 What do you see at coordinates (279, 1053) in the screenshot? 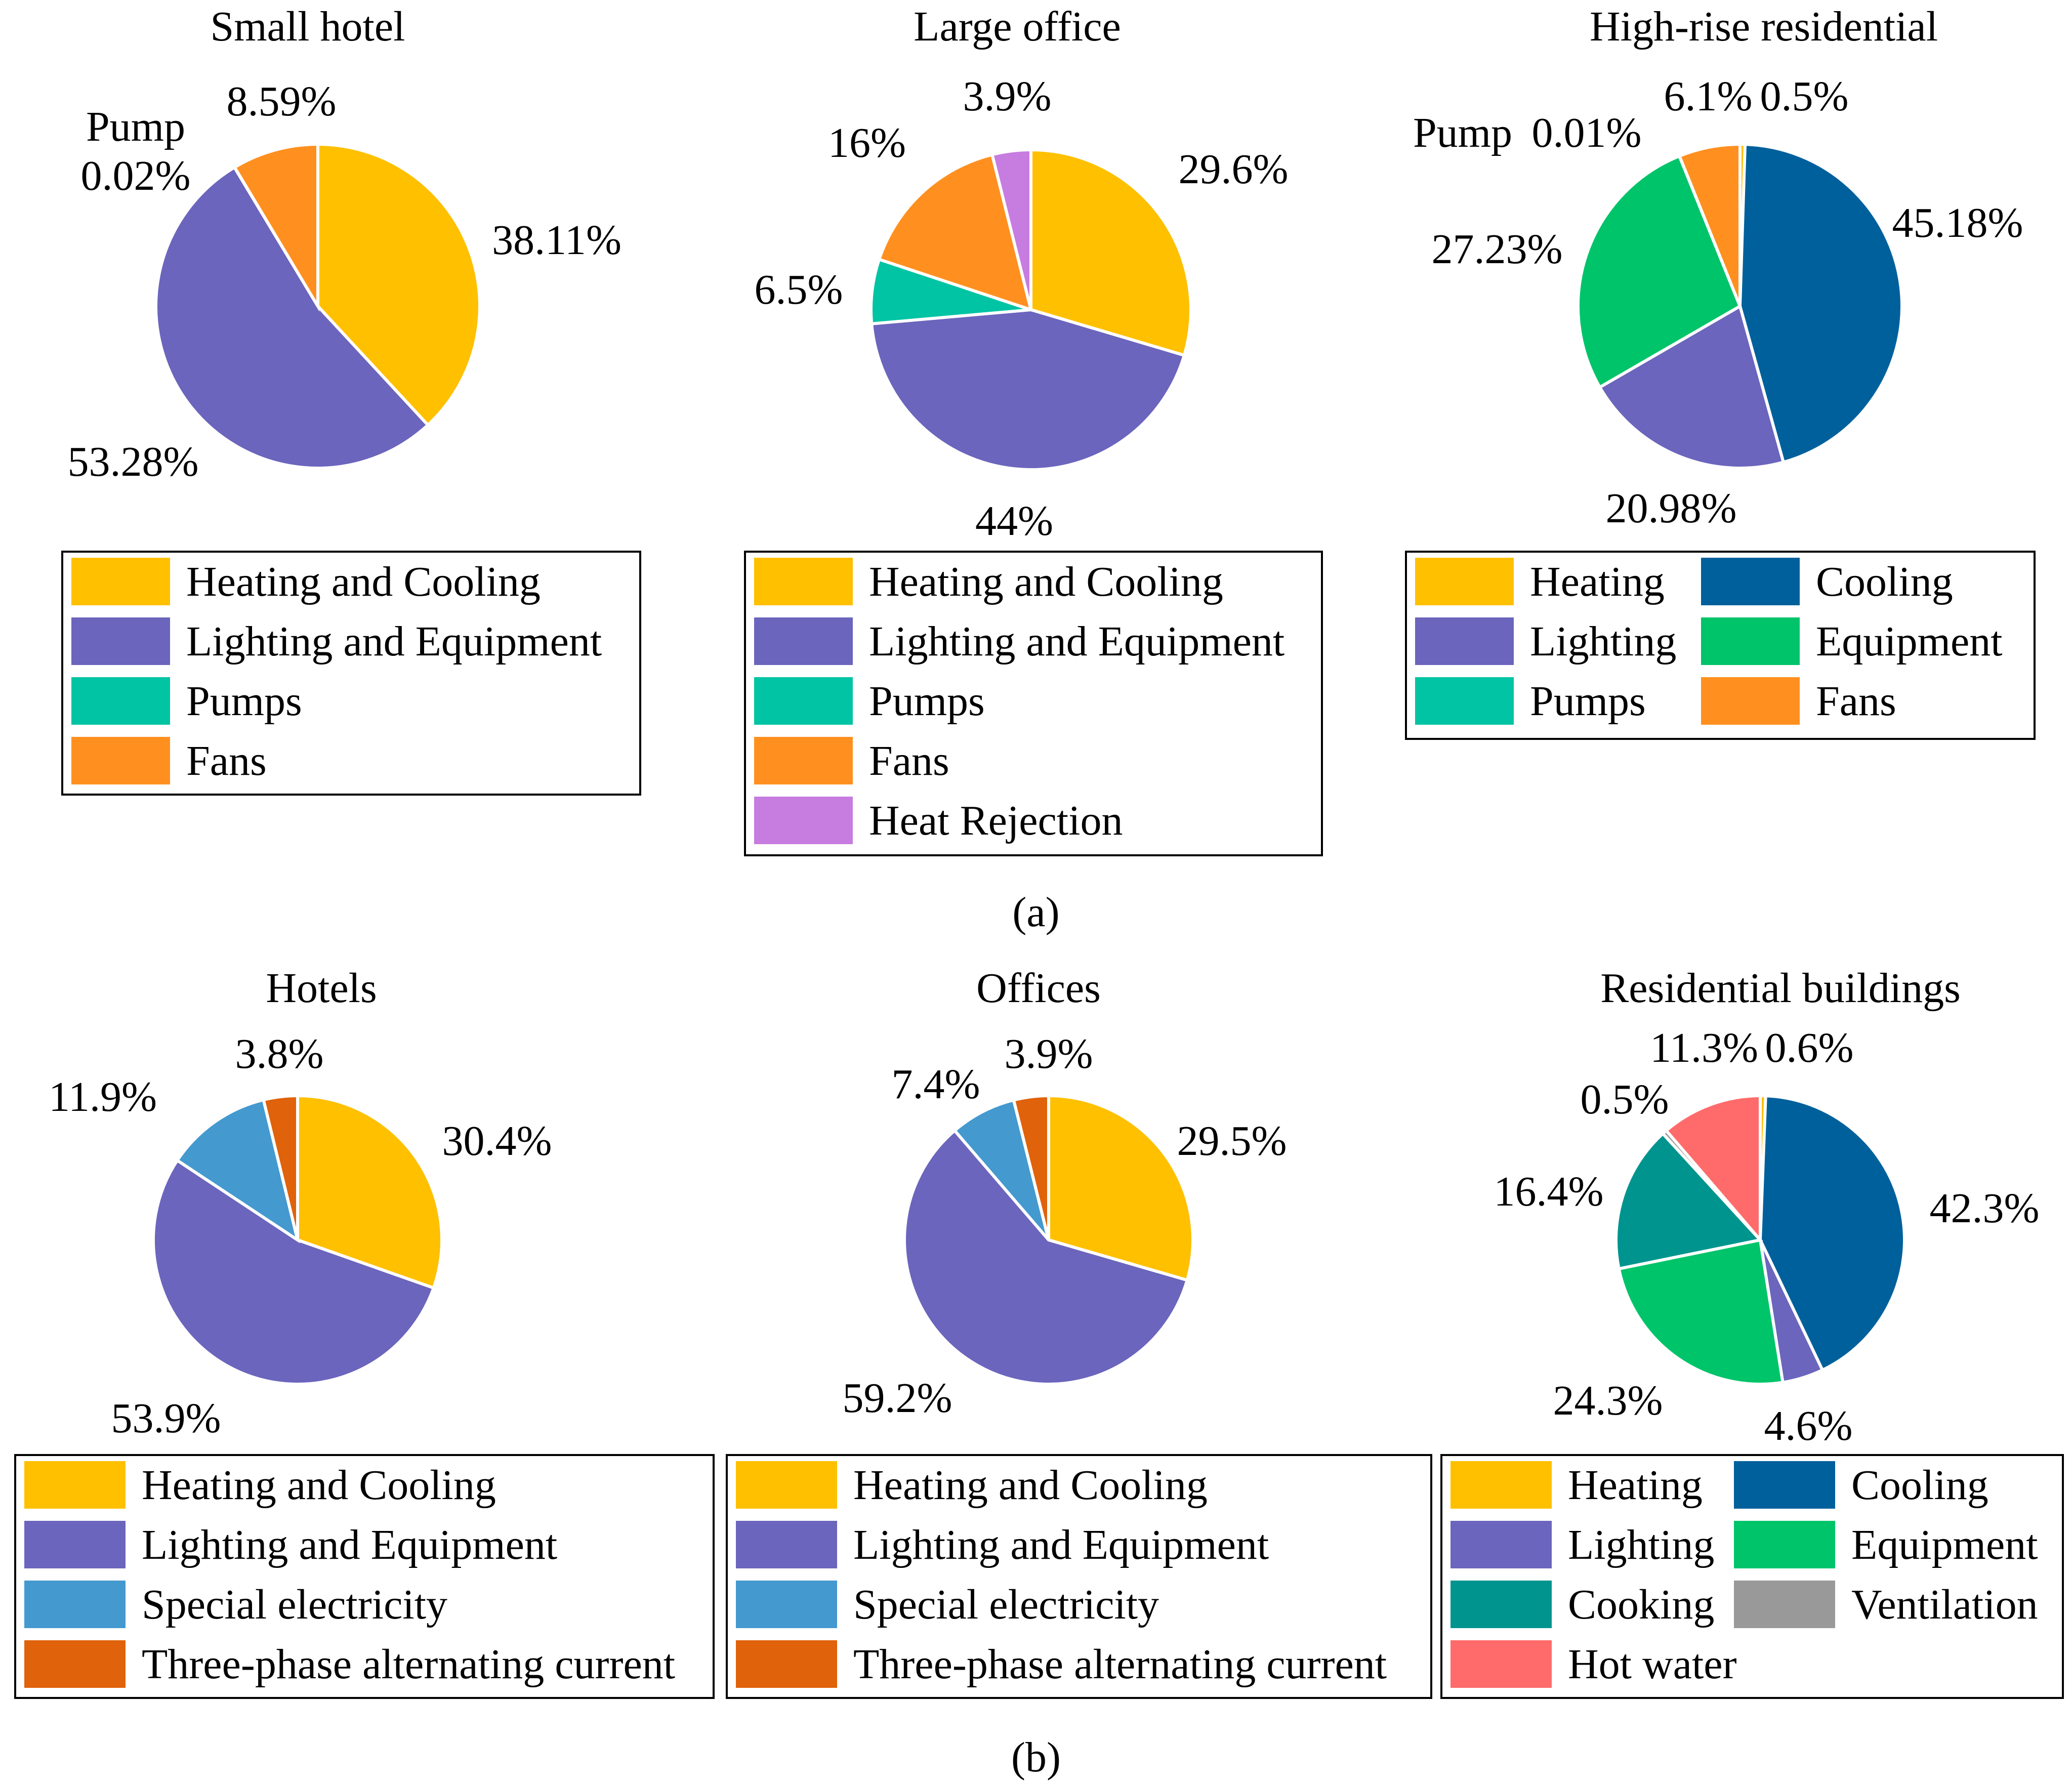
I see `slice-value-label: 3.8%` at bounding box center [279, 1053].